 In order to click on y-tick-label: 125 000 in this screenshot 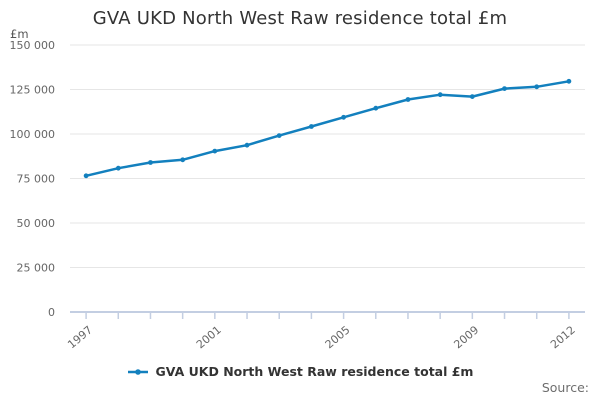, I will do `click(33, 90)`.